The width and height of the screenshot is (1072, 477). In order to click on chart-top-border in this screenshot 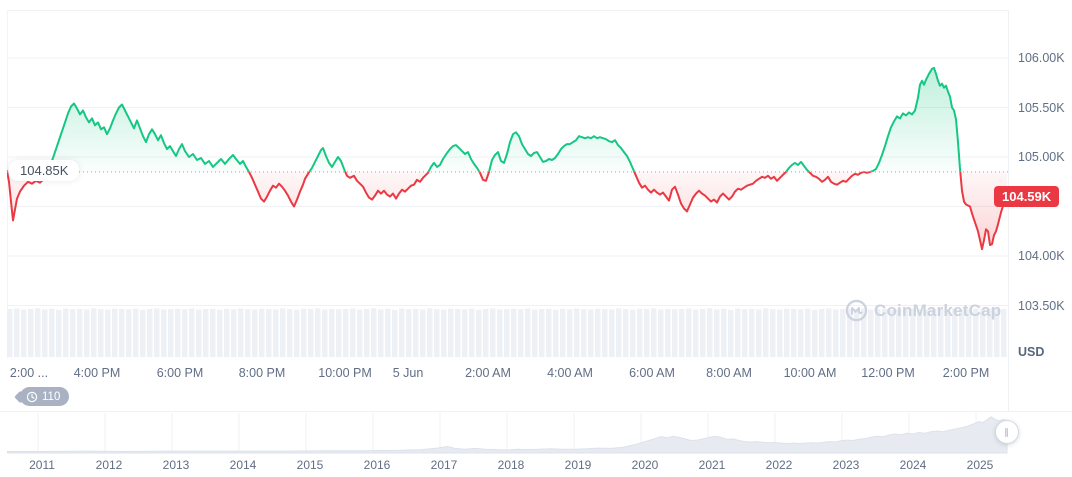, I will do `click(507, 10)`.